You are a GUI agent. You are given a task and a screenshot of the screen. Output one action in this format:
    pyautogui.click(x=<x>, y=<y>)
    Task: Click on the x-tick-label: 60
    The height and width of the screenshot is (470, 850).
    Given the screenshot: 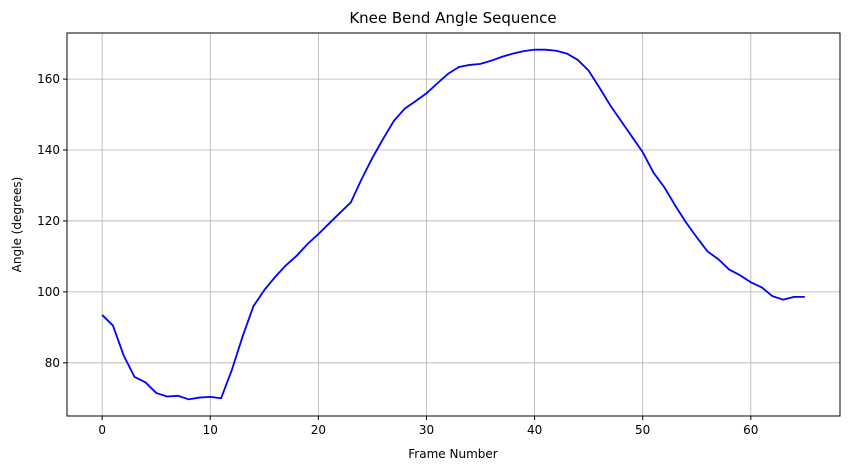 What is the action you would take?
    pyautogui.click(x=750, y=430)
    